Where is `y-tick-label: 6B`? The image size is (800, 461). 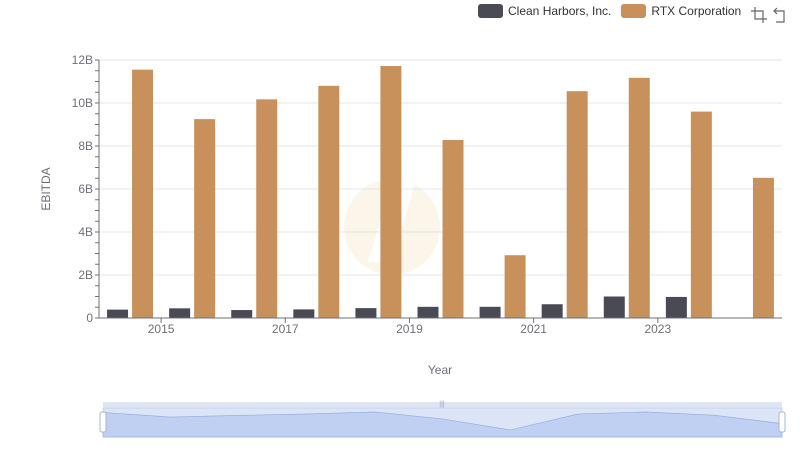 y-tick-label: 6B is located at coordinates (85, 189).